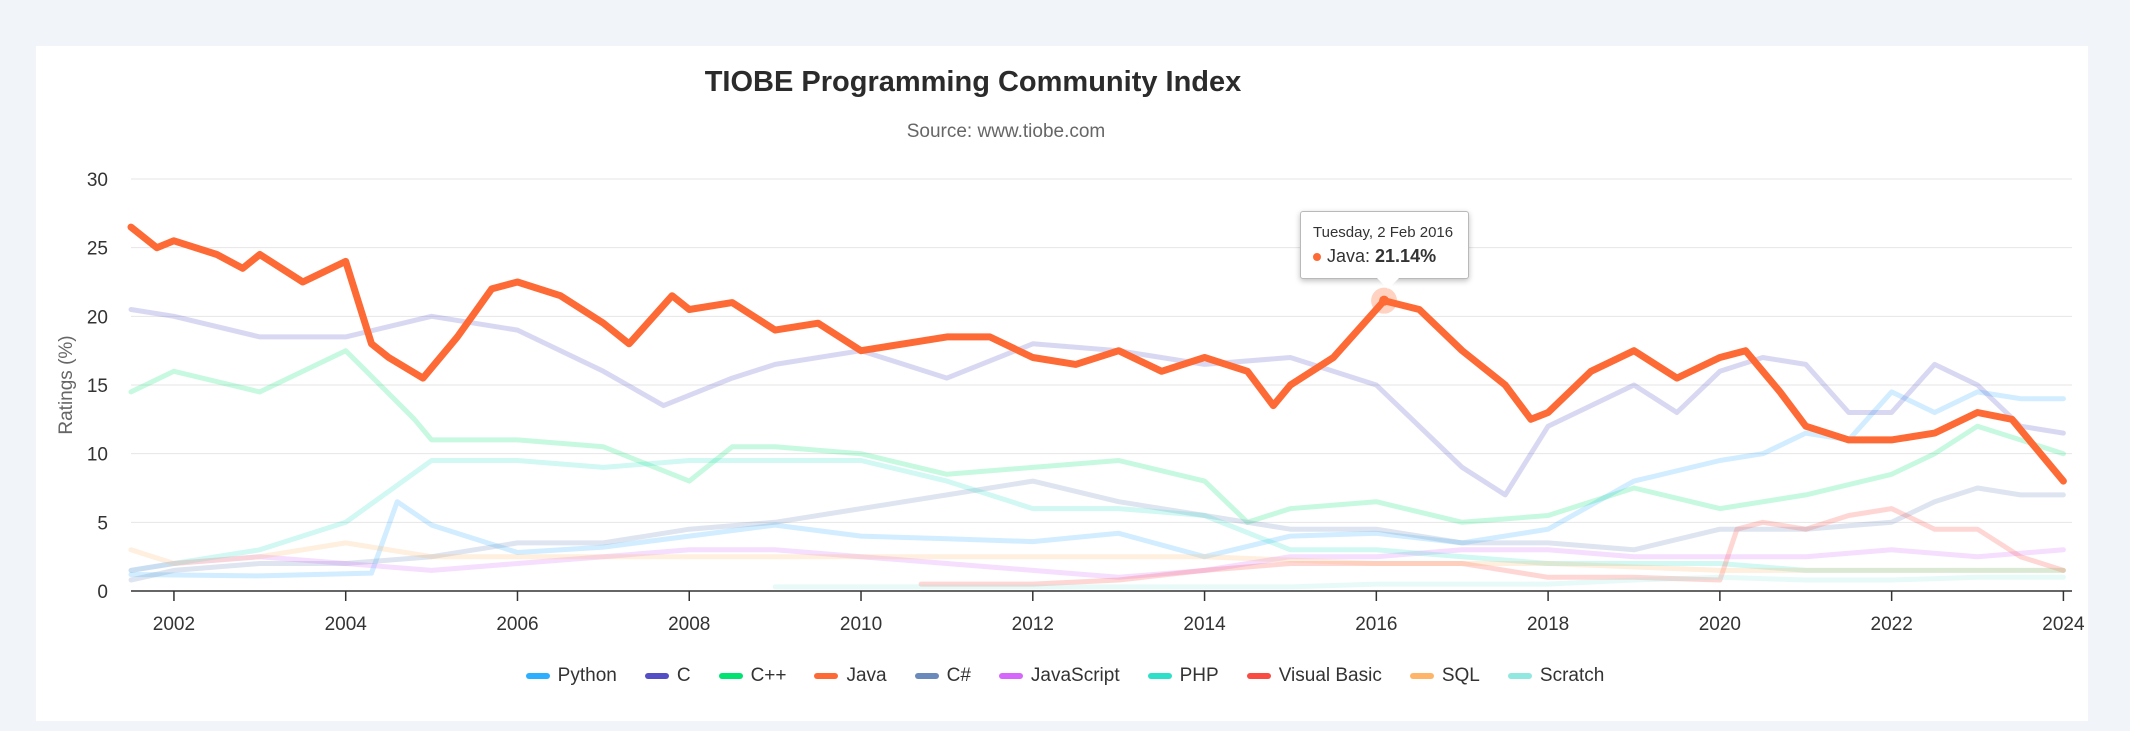 The width and height of the screenshot is (2130, 731). Describe the element at coordinates (102, 592) in the screenshot. I see `y-tick-label: 0` at that location.